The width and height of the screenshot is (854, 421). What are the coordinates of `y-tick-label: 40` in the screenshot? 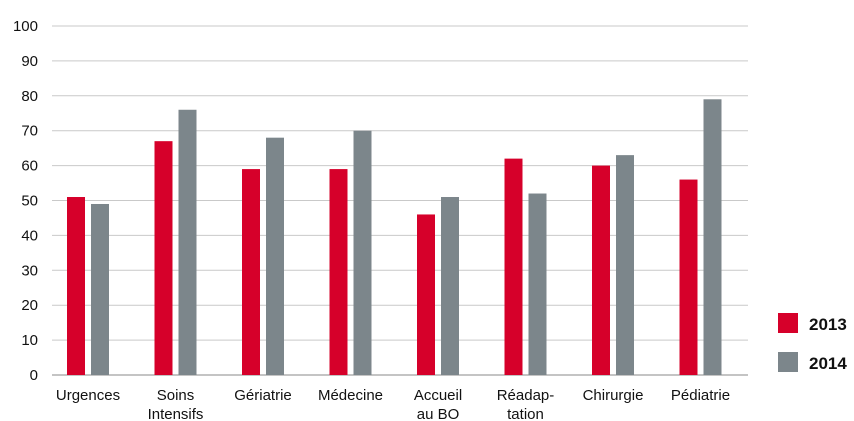 It's located at (29, 235).